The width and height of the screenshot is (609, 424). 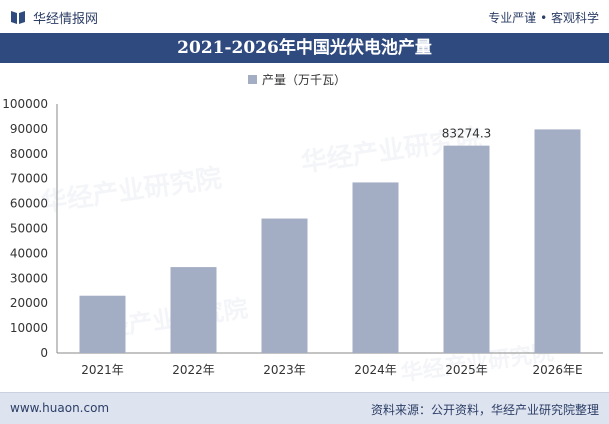 I want to click on y-tick-label: 100000, so click(x=25, y=104).